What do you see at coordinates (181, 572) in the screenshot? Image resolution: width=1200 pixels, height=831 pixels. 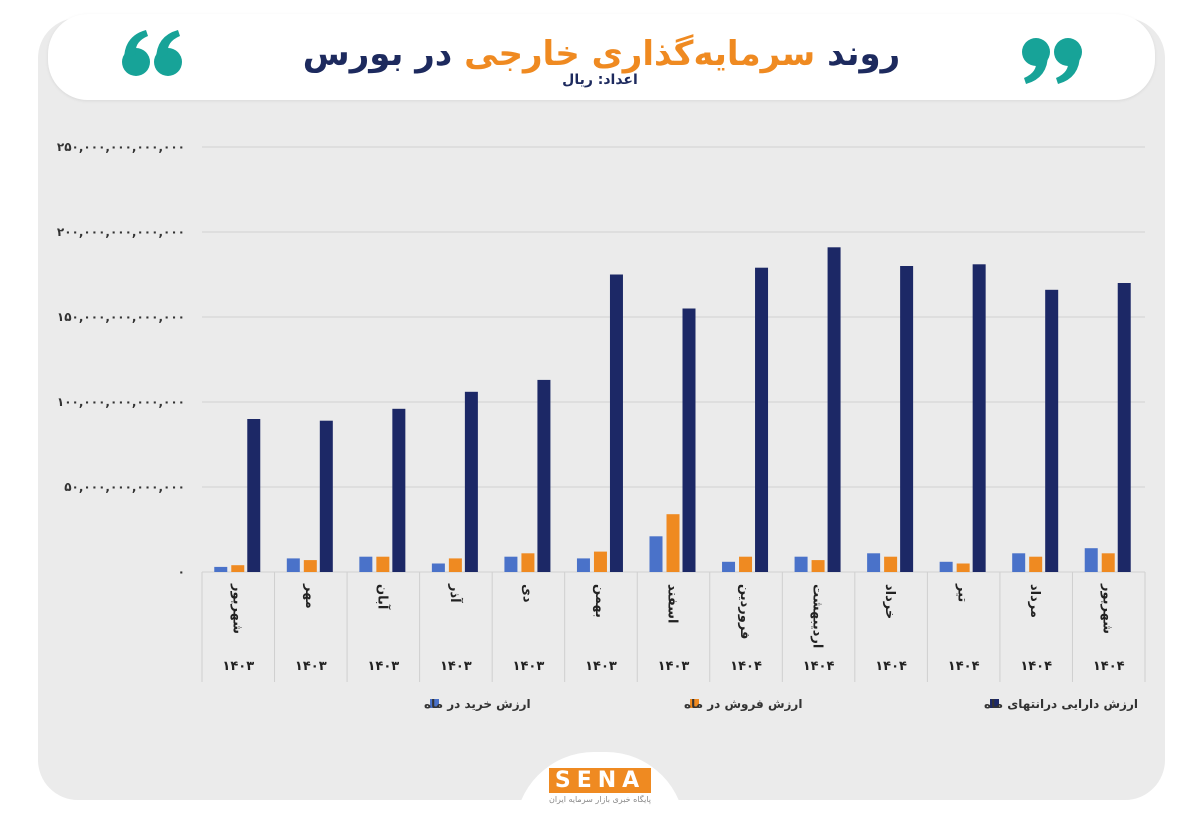 I see `y-tick-label: ۰` at bounding box center [181, 572].